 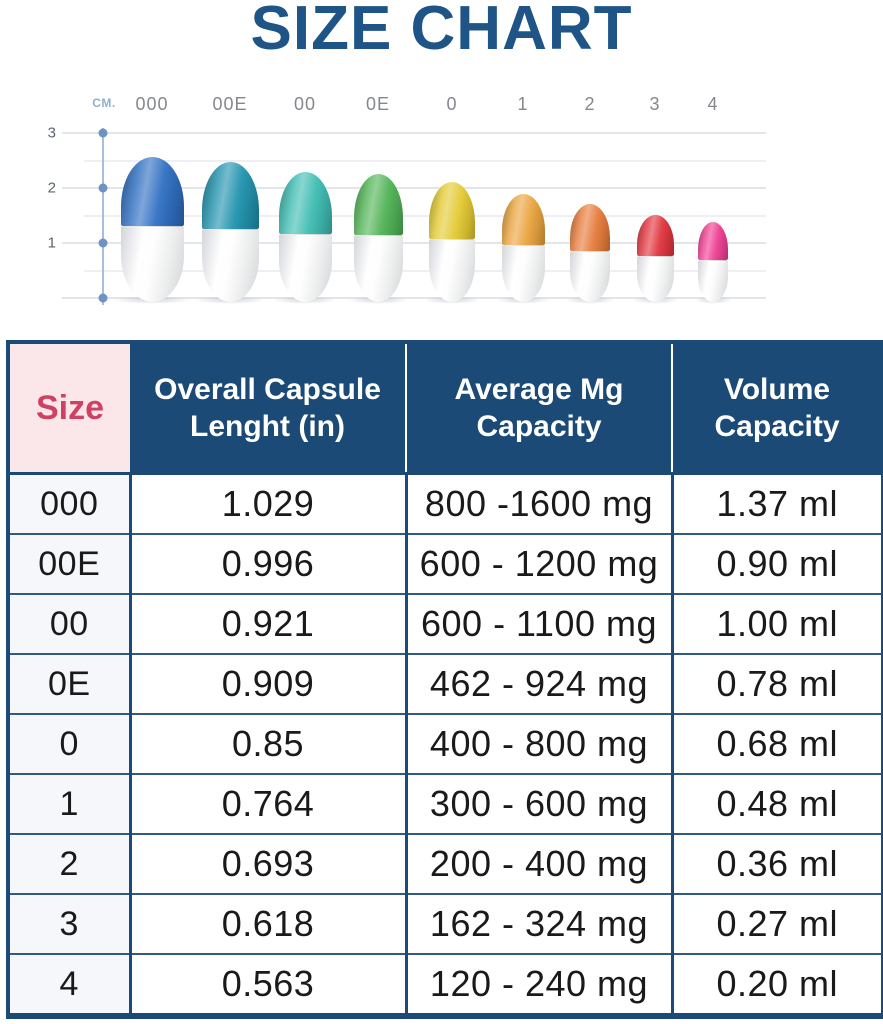 What do you see at coordinates (775, 563) in the screenshot?
I see `volume-cell: 0.90 ml` at bounding box center [775, 563].